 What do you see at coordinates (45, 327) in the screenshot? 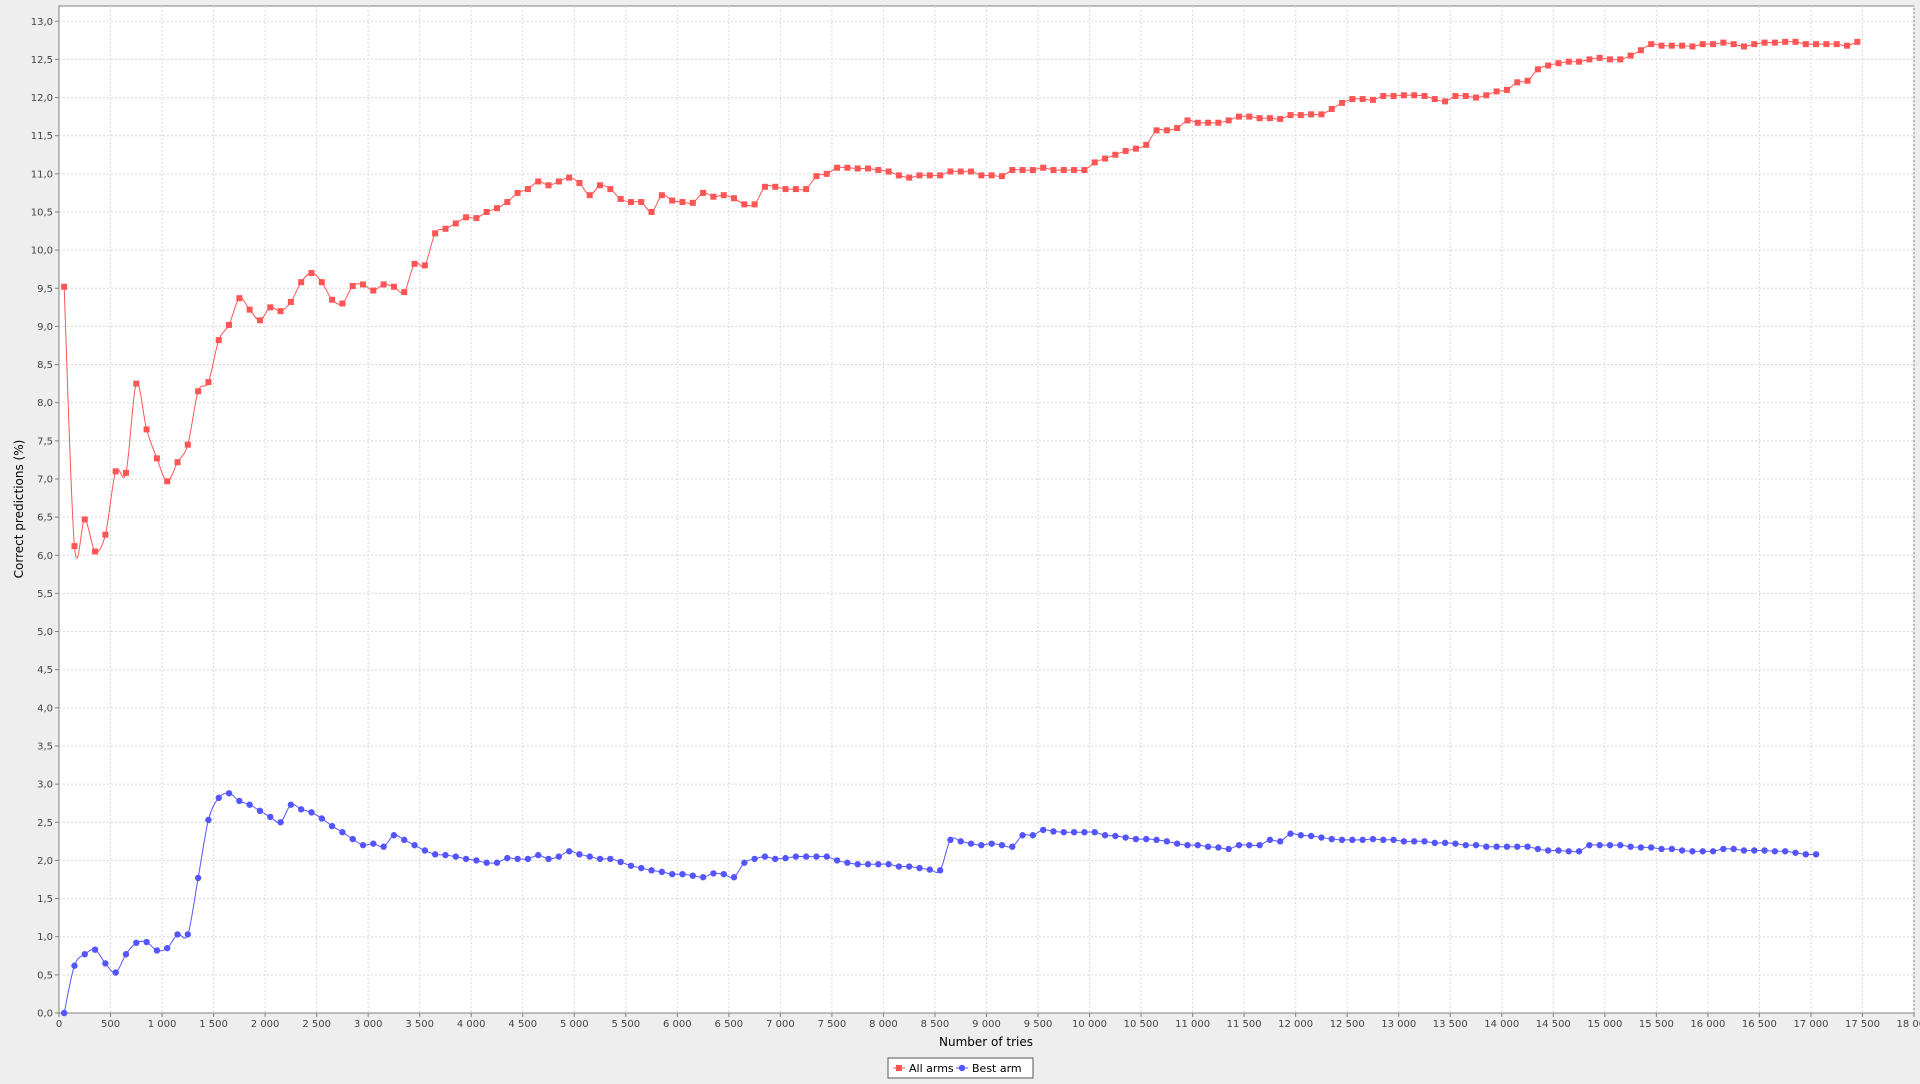
I see `y-tick-label: 9,0` at bounding box center [45, 327].